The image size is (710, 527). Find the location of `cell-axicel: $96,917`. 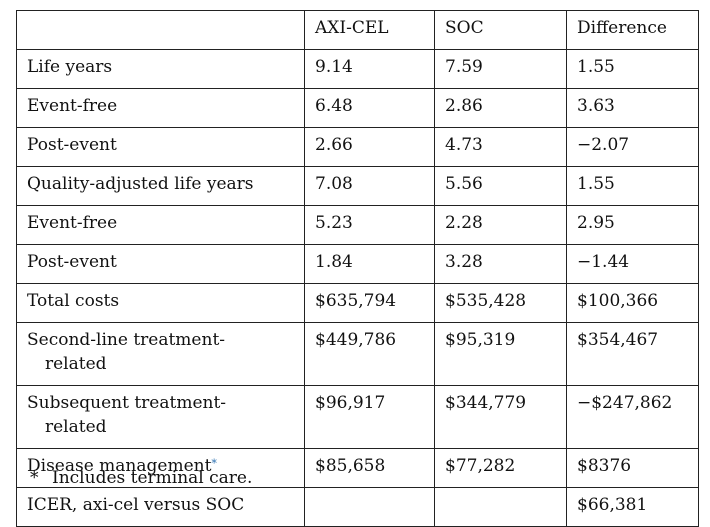

cell-axicel: $96,917 is located at coordinates (369, 417).